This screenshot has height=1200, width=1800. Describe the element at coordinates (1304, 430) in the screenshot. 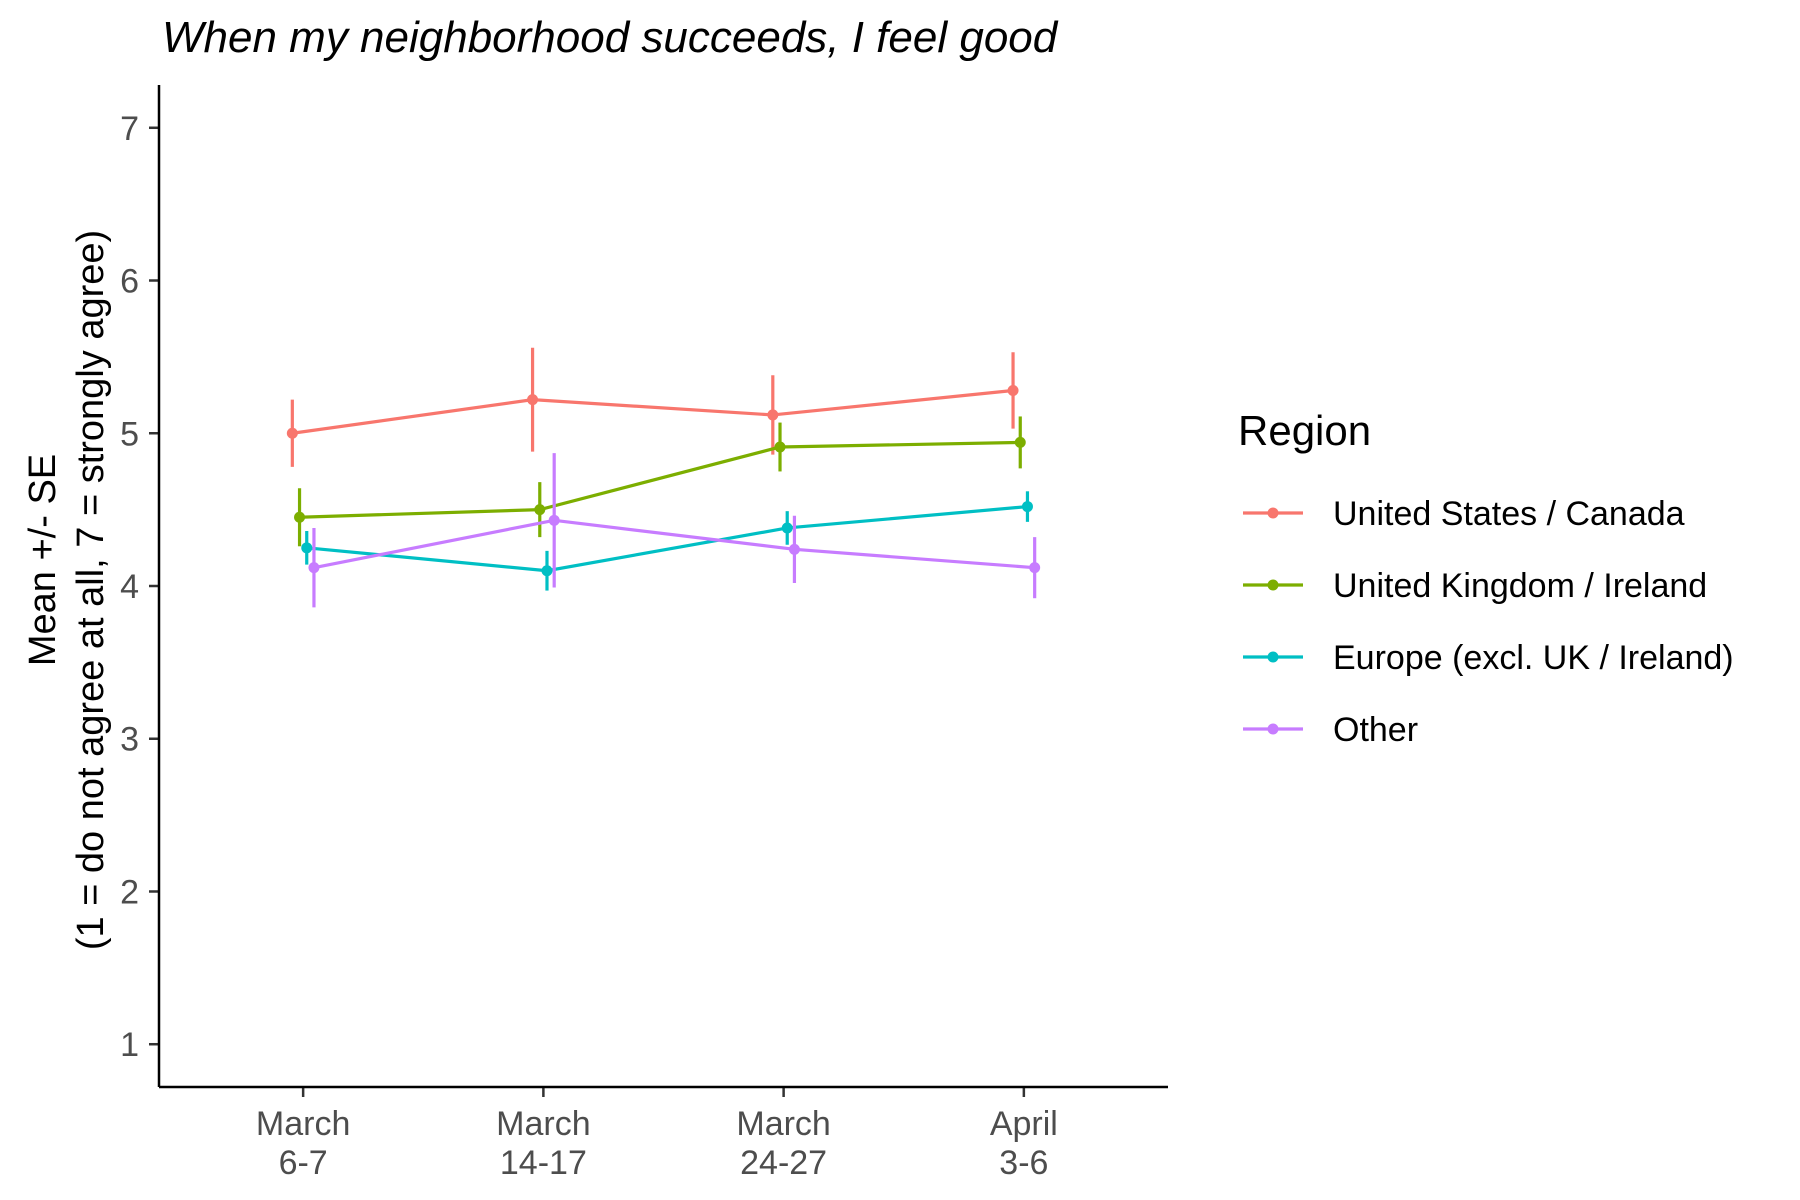

I see `legend-title: Region` at that location.